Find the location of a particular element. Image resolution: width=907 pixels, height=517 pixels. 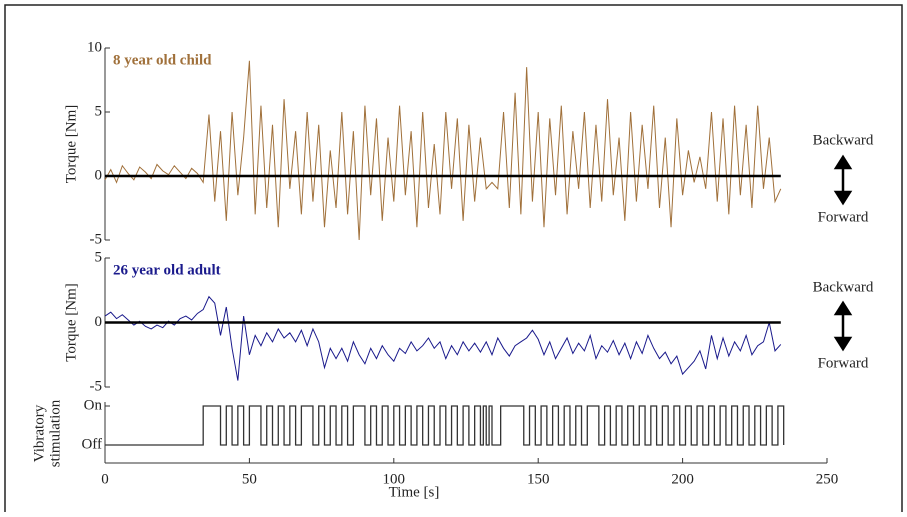

x-tick-label: 200 is located at coordinates (682, 479).